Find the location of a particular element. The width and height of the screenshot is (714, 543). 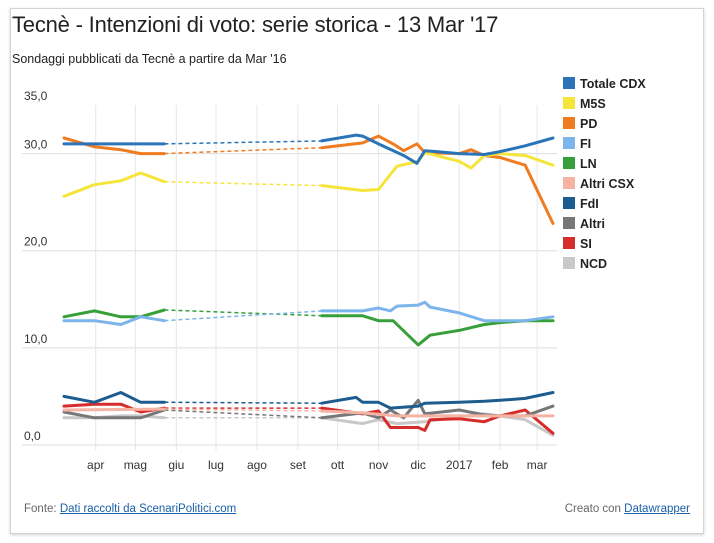

y-tick-label: 20,0 is located at coordinates (36, 242).